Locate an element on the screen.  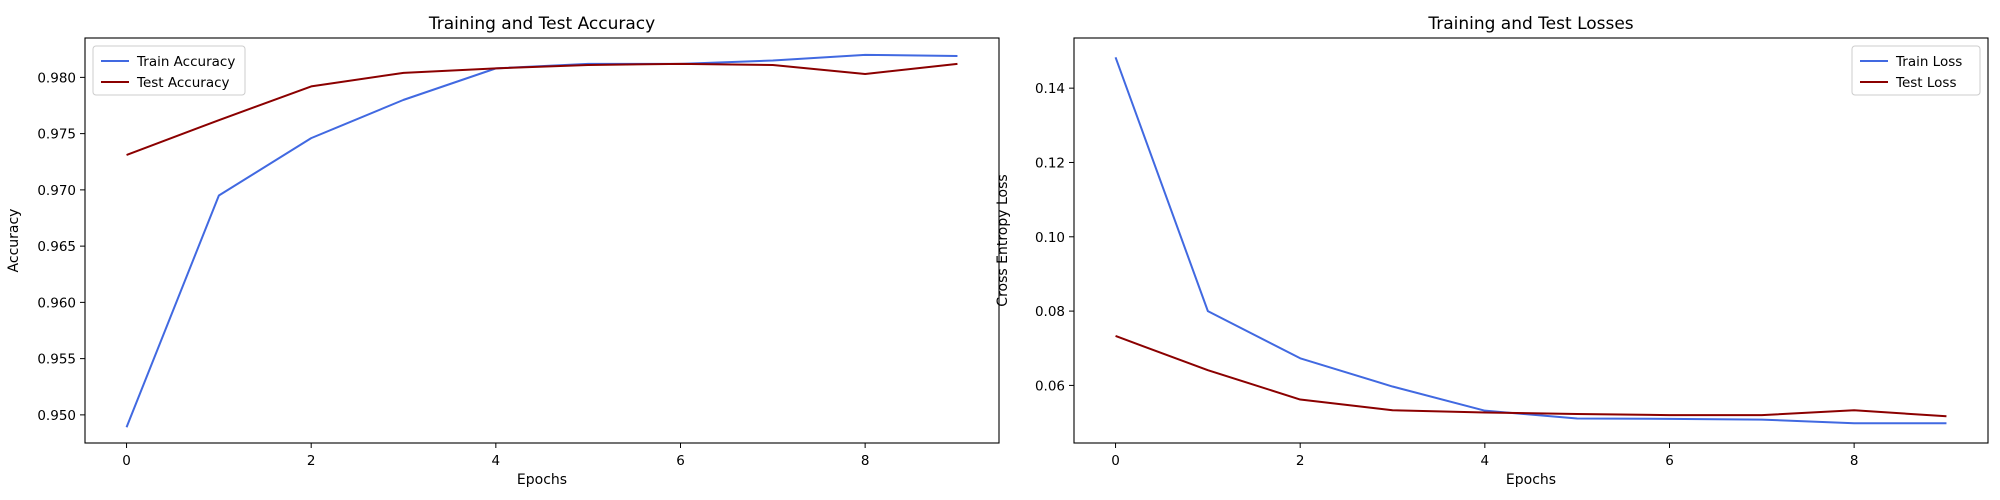
legend: Train Loss Test Loss is located at coordinates (1916, 70).